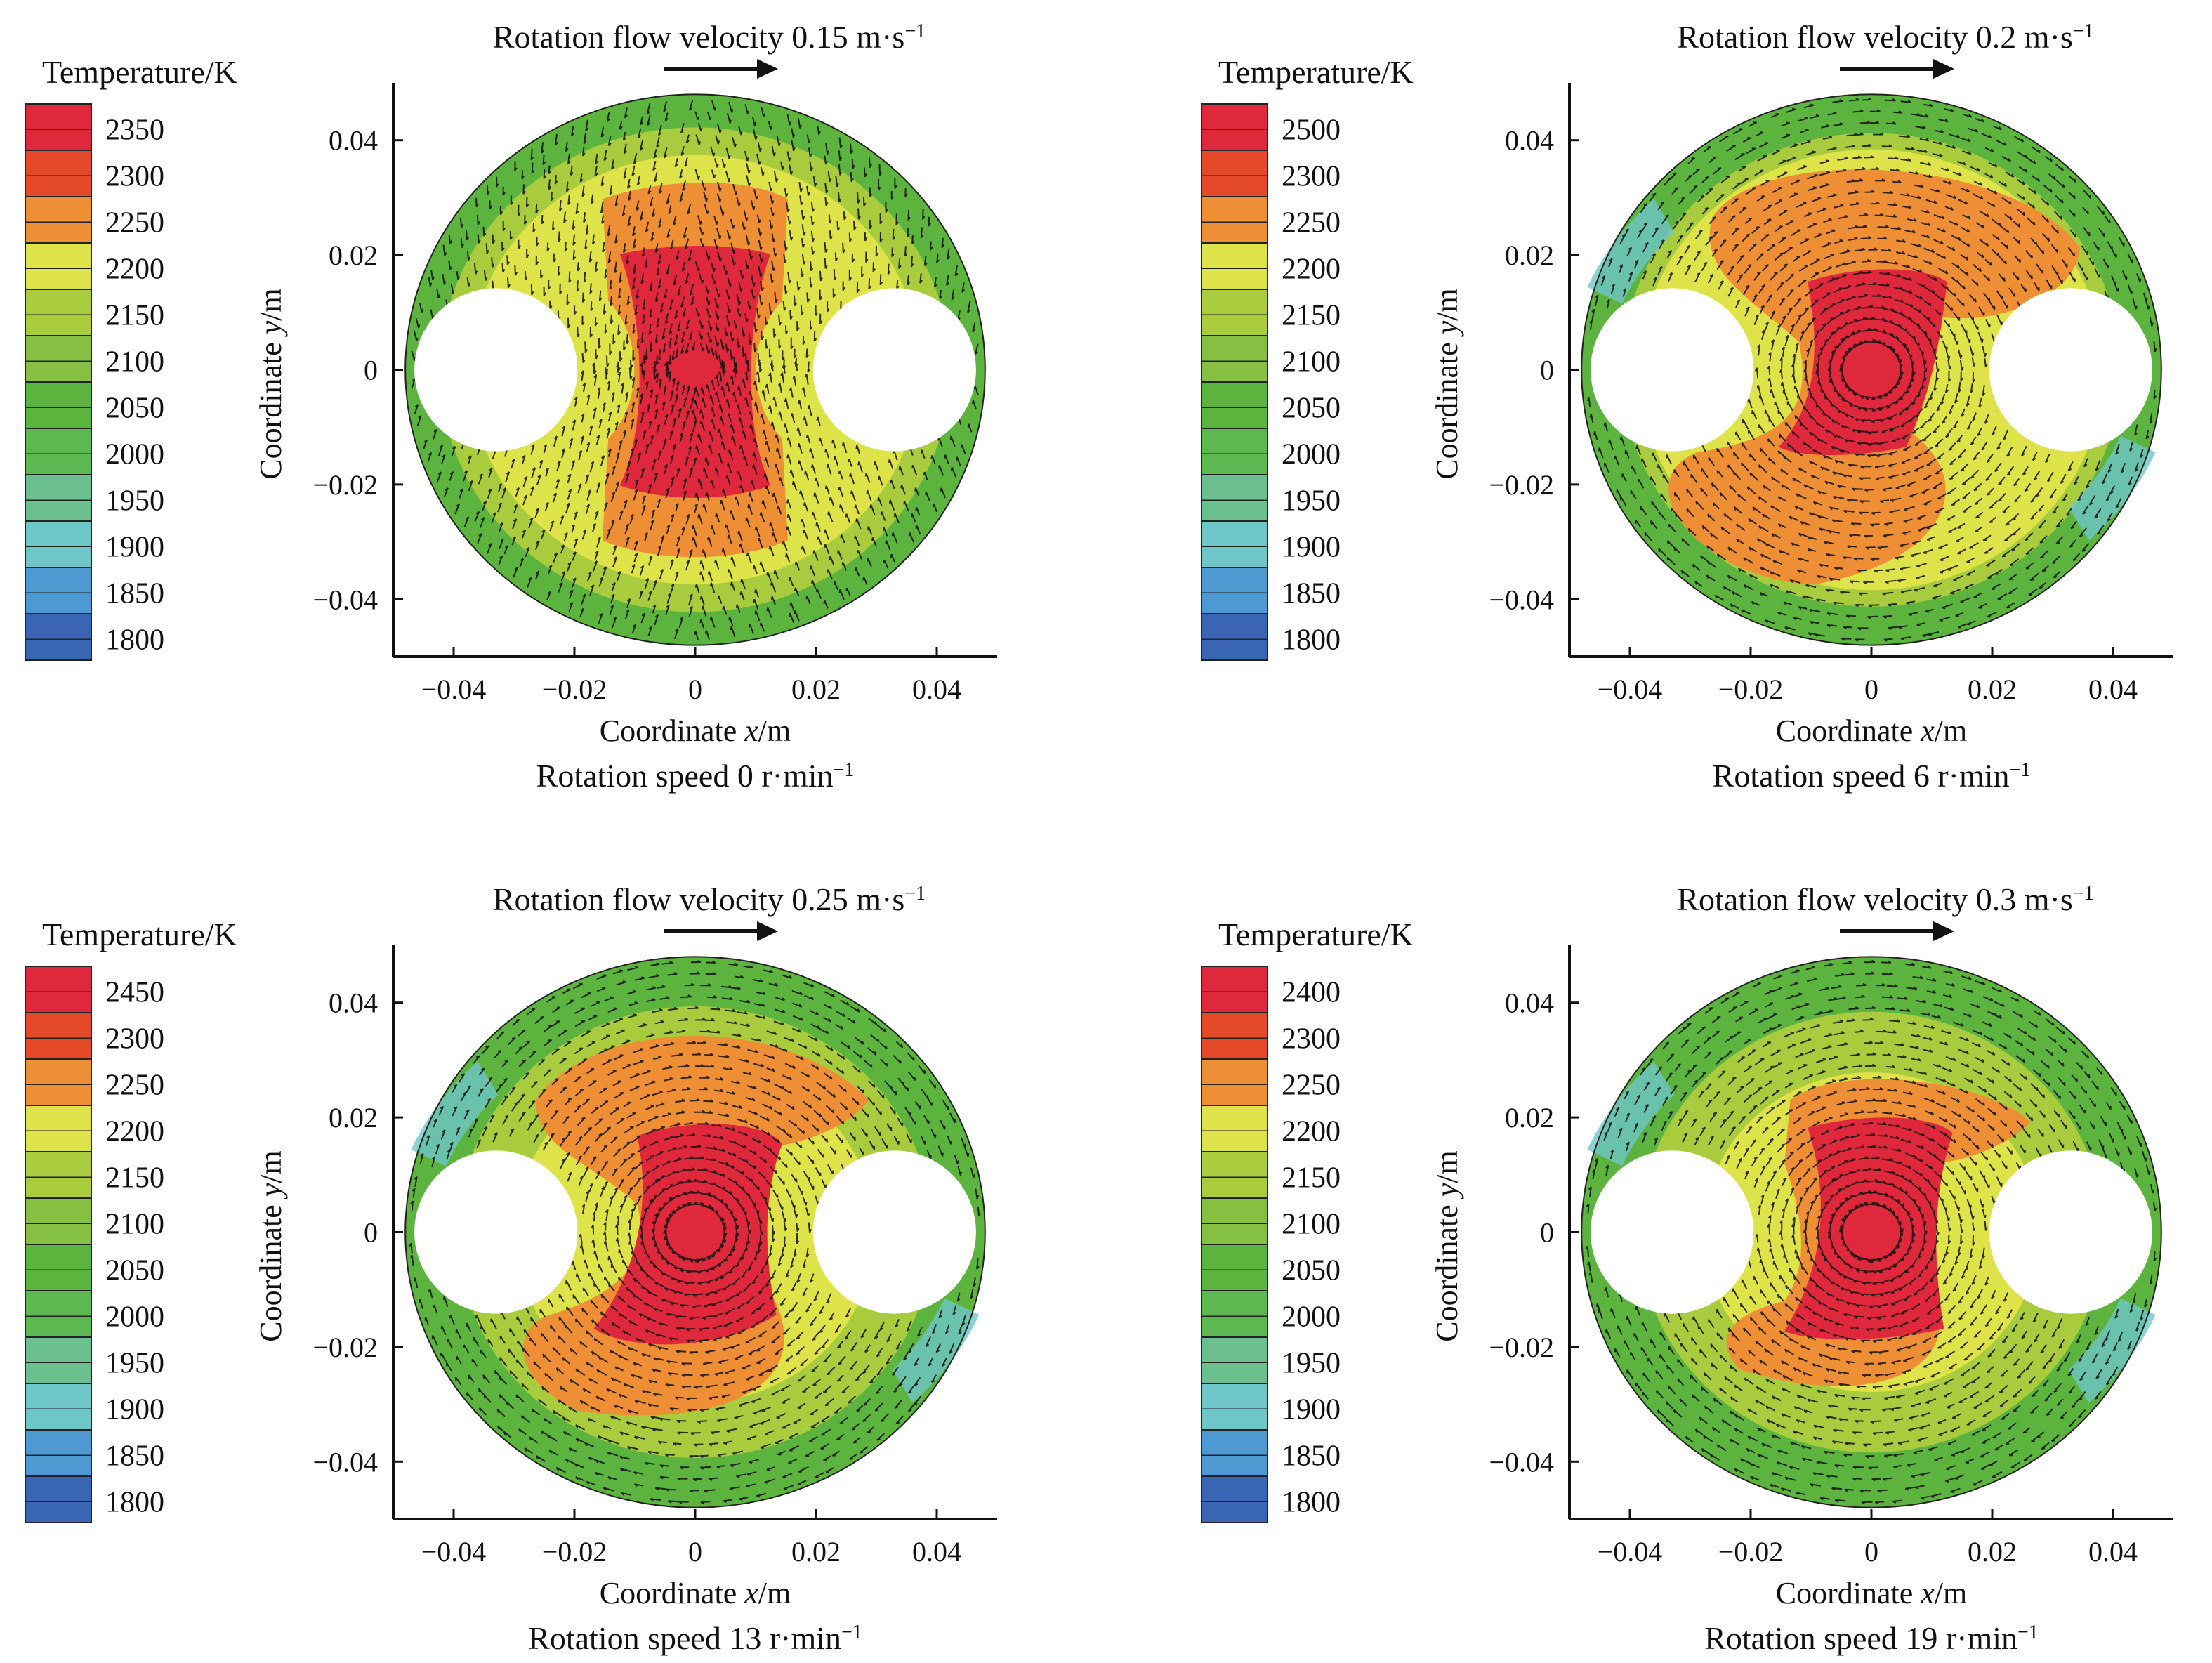 The image size is (2212, 1663). I want to click on domain-boundary, so click(1871, 1232).